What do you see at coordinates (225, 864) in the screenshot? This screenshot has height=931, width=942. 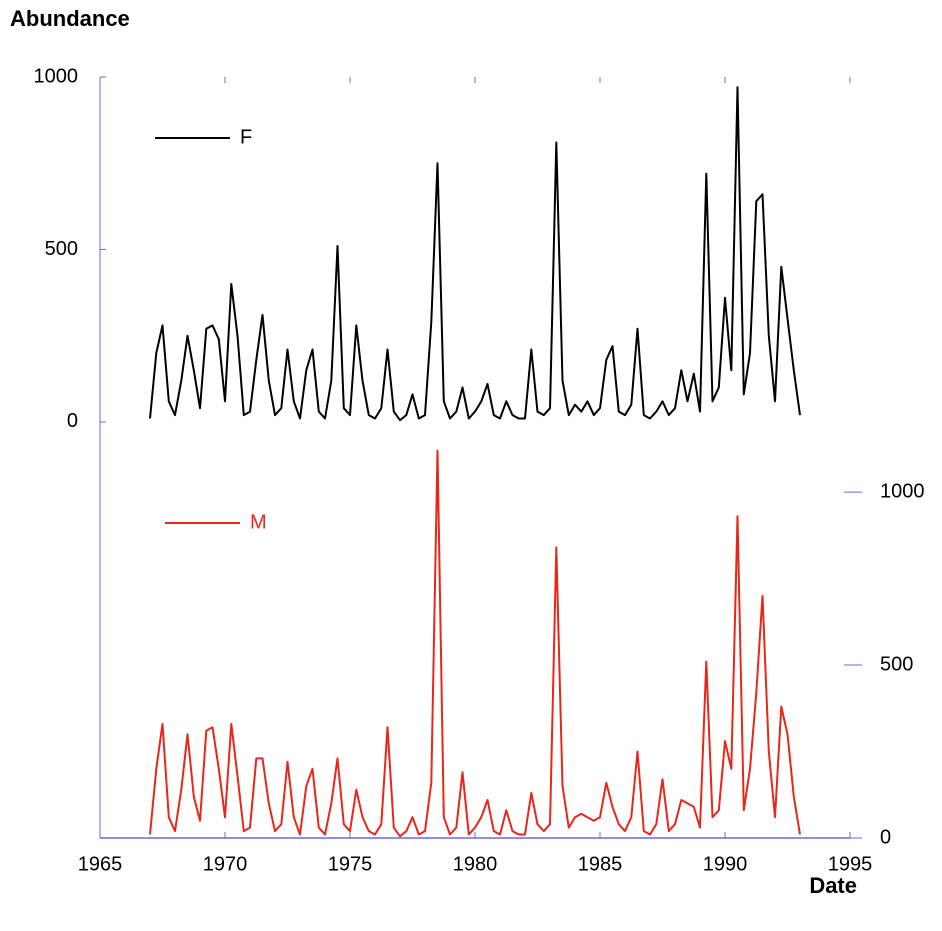 I see `x-tick-label: 1970` at bounding box center [225, 864].